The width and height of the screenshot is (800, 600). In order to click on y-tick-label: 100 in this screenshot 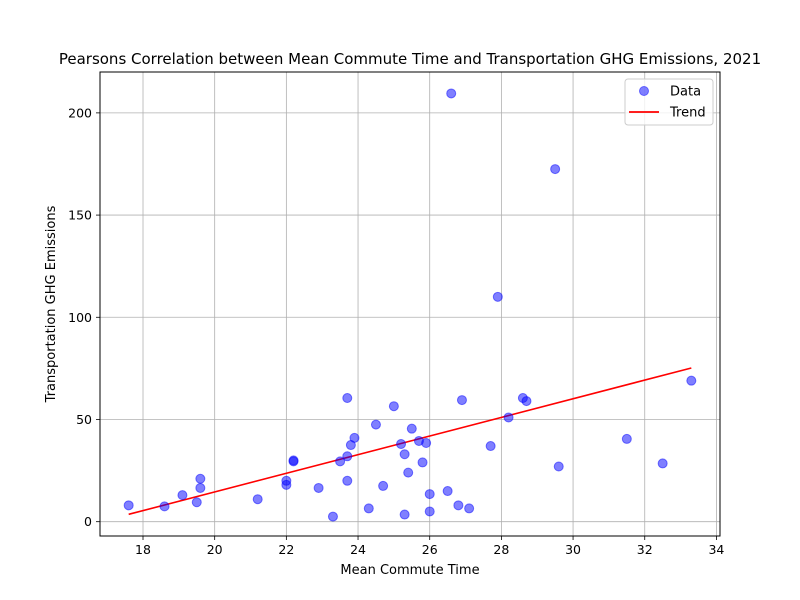, I will do `click(80, 317)`.